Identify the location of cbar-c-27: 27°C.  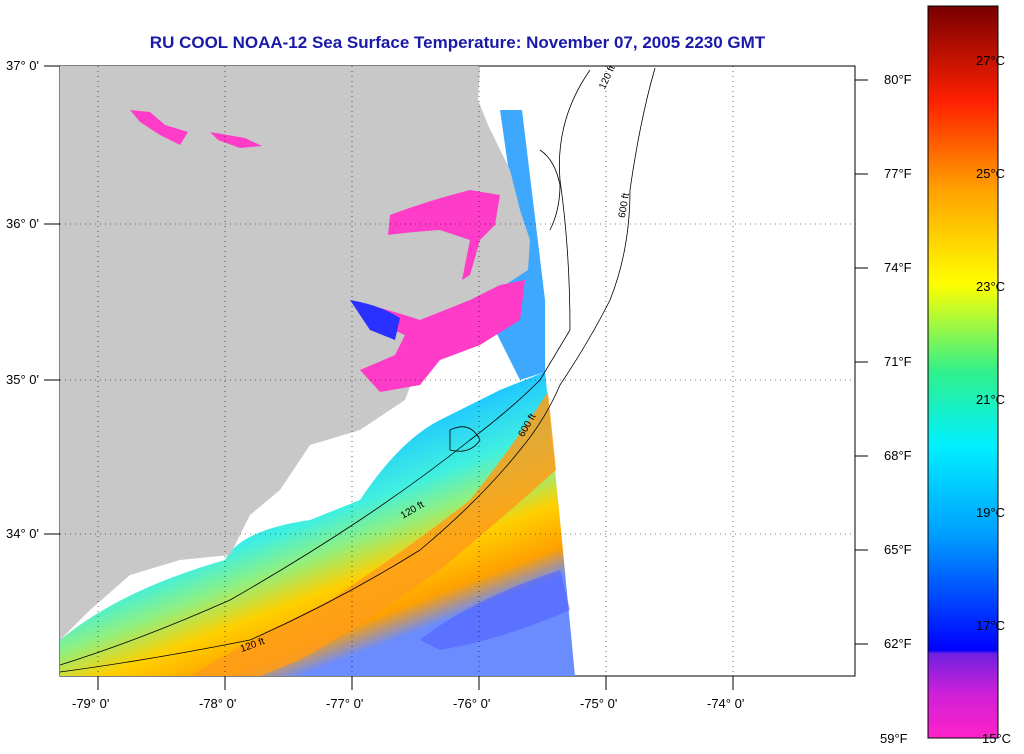
(991, 60).